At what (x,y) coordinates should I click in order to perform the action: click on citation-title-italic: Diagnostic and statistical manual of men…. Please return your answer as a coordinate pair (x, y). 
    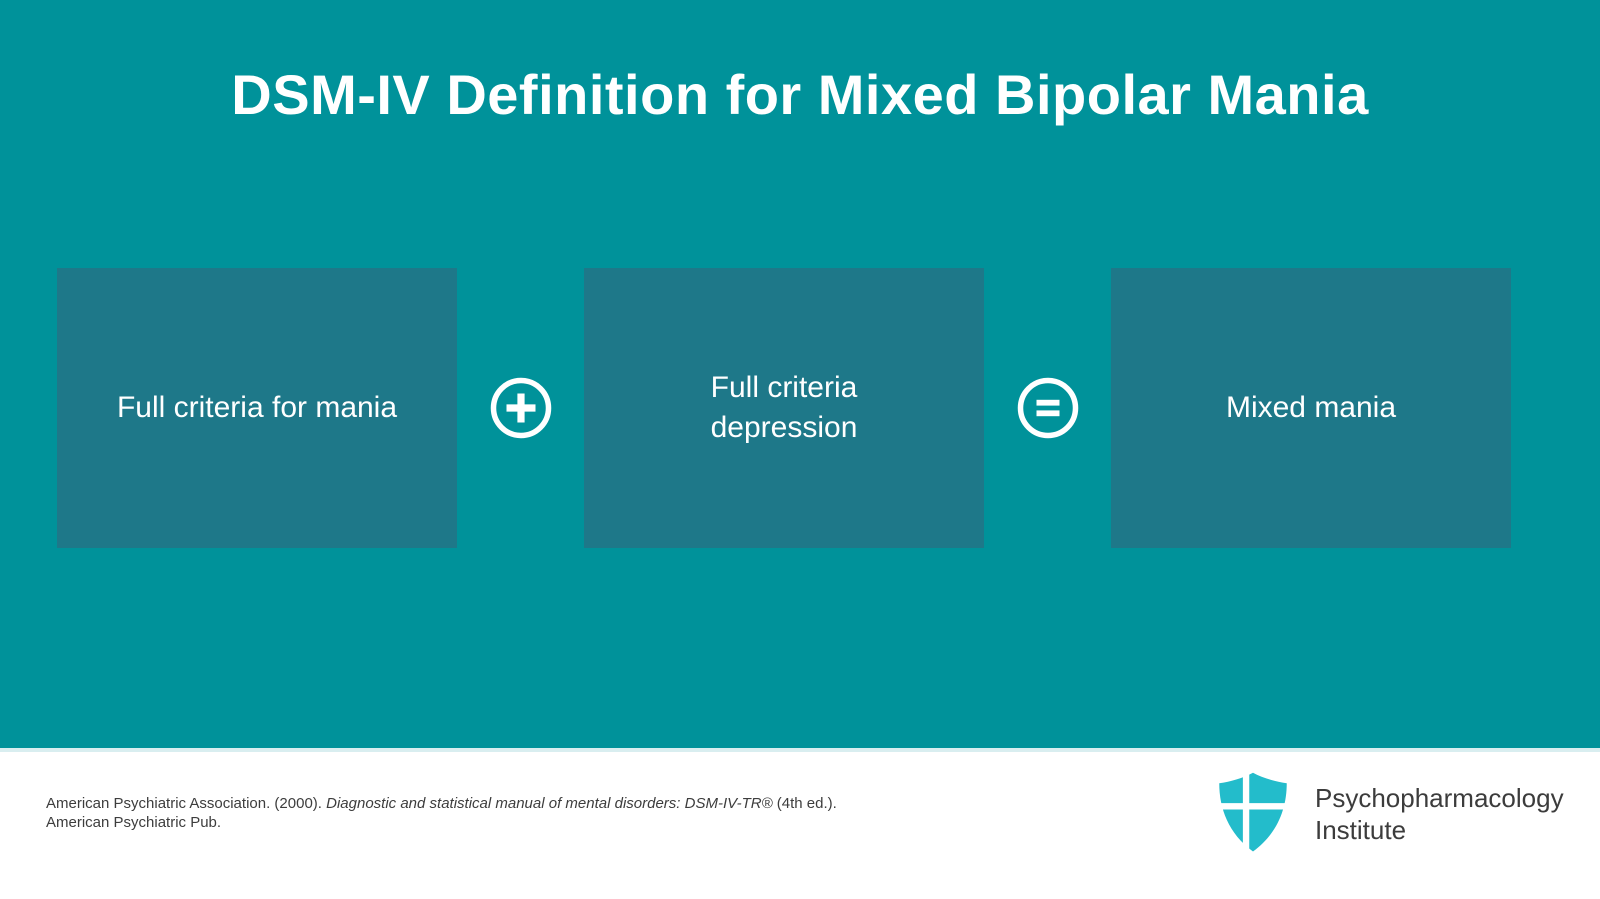
    Looking at the image, I should click on (549, 803).